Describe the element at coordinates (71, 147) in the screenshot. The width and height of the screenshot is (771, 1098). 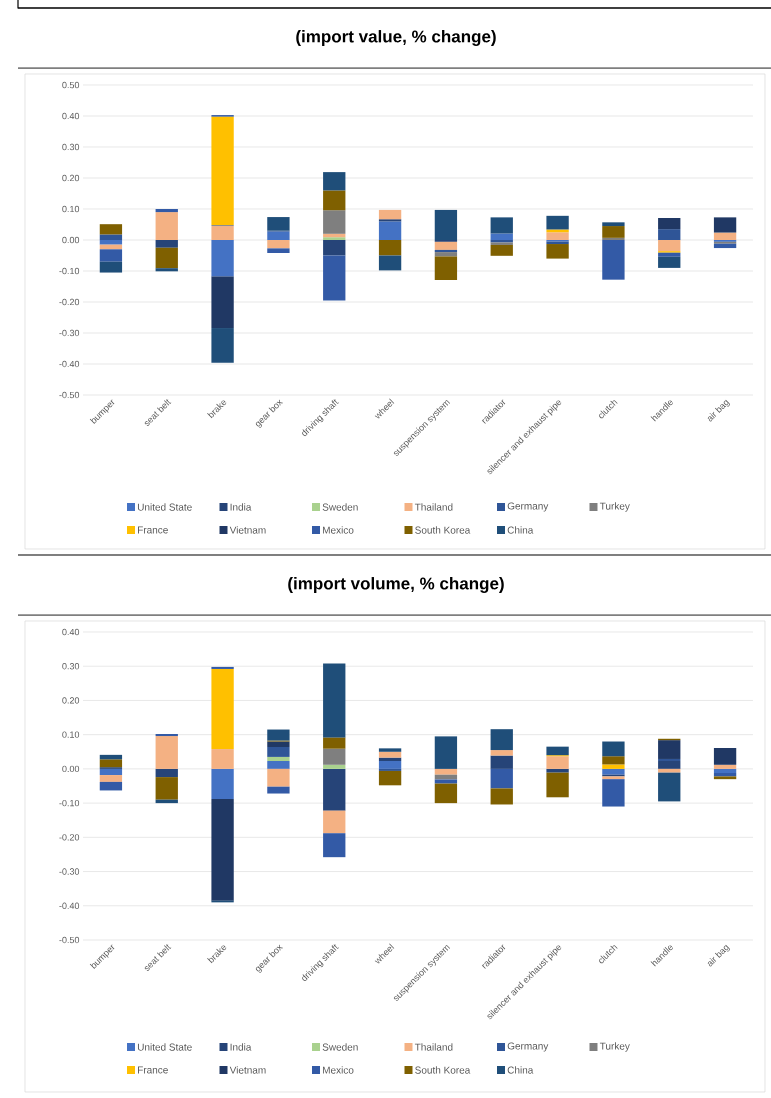
I see `y-tick-label: 0.30` at that location.